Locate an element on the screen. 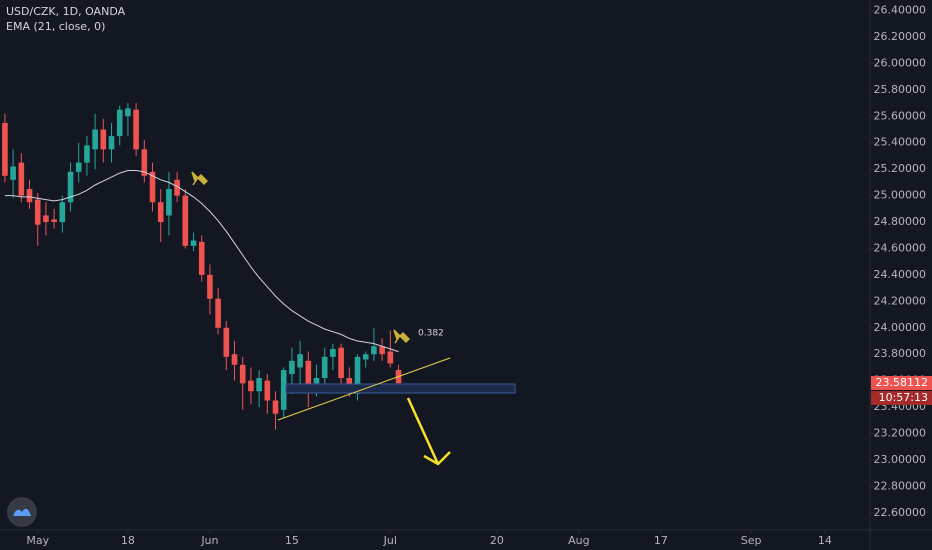 Image resolution: width=932 pixels, height=550 pixels. y-tick-label: 24.00000 is located at coordinates (900, 327).